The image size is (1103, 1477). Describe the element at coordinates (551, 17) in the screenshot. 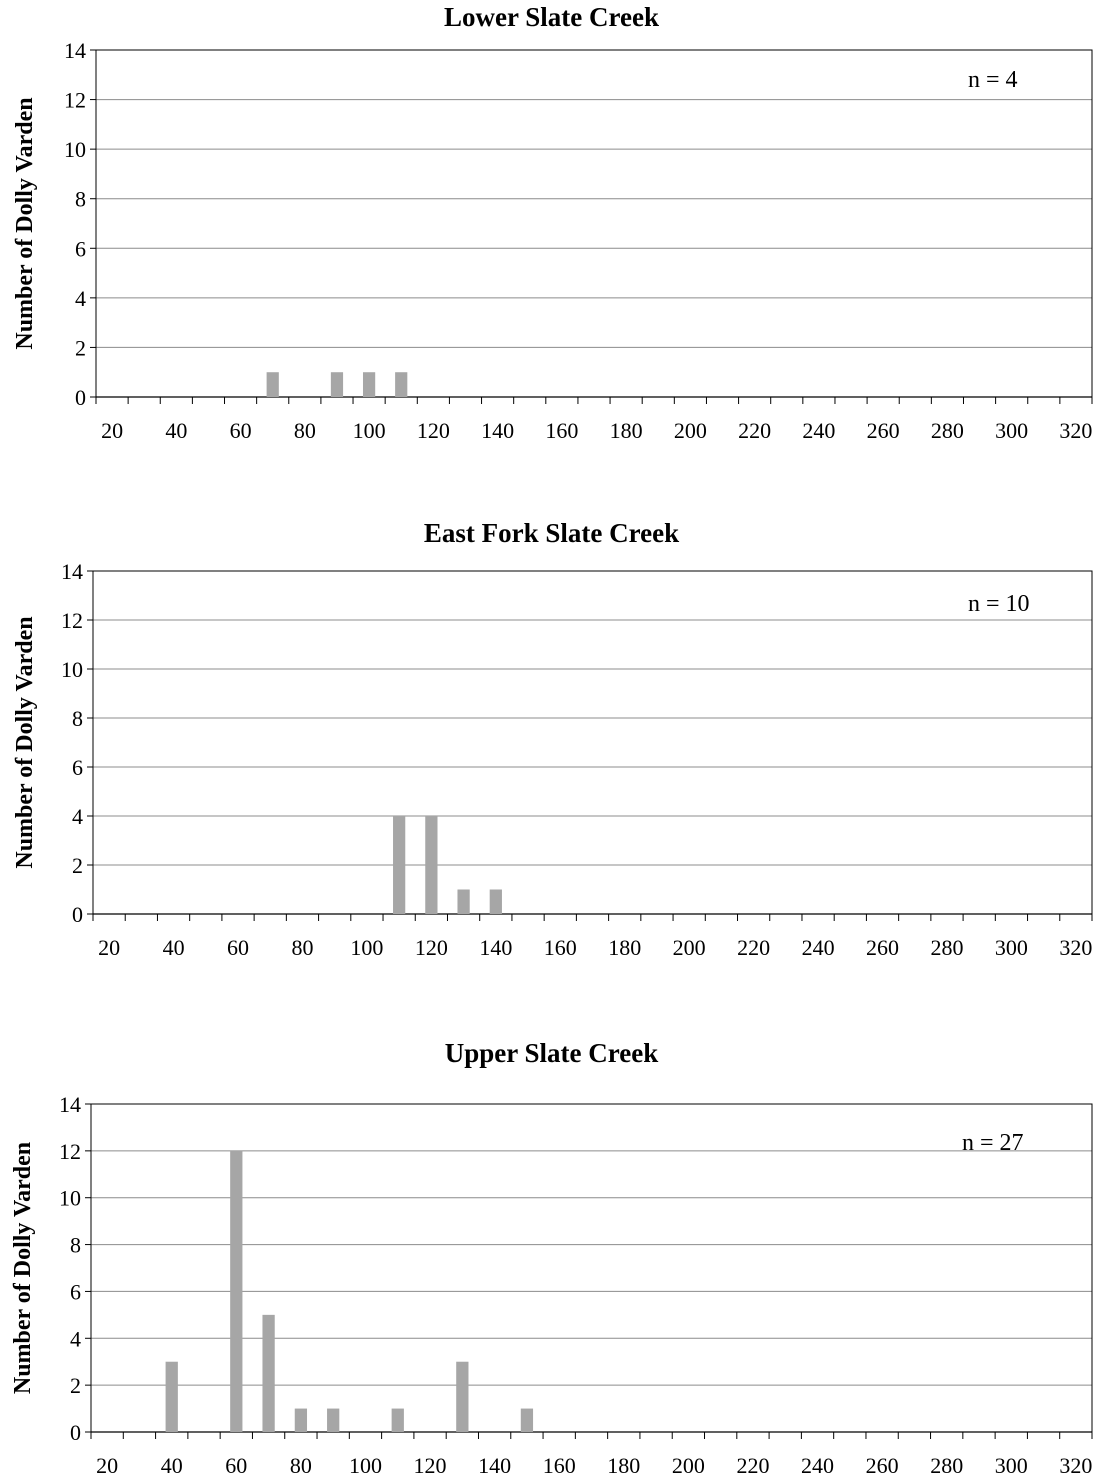

I see `chart-title: Lower Slate Creek` at that location.